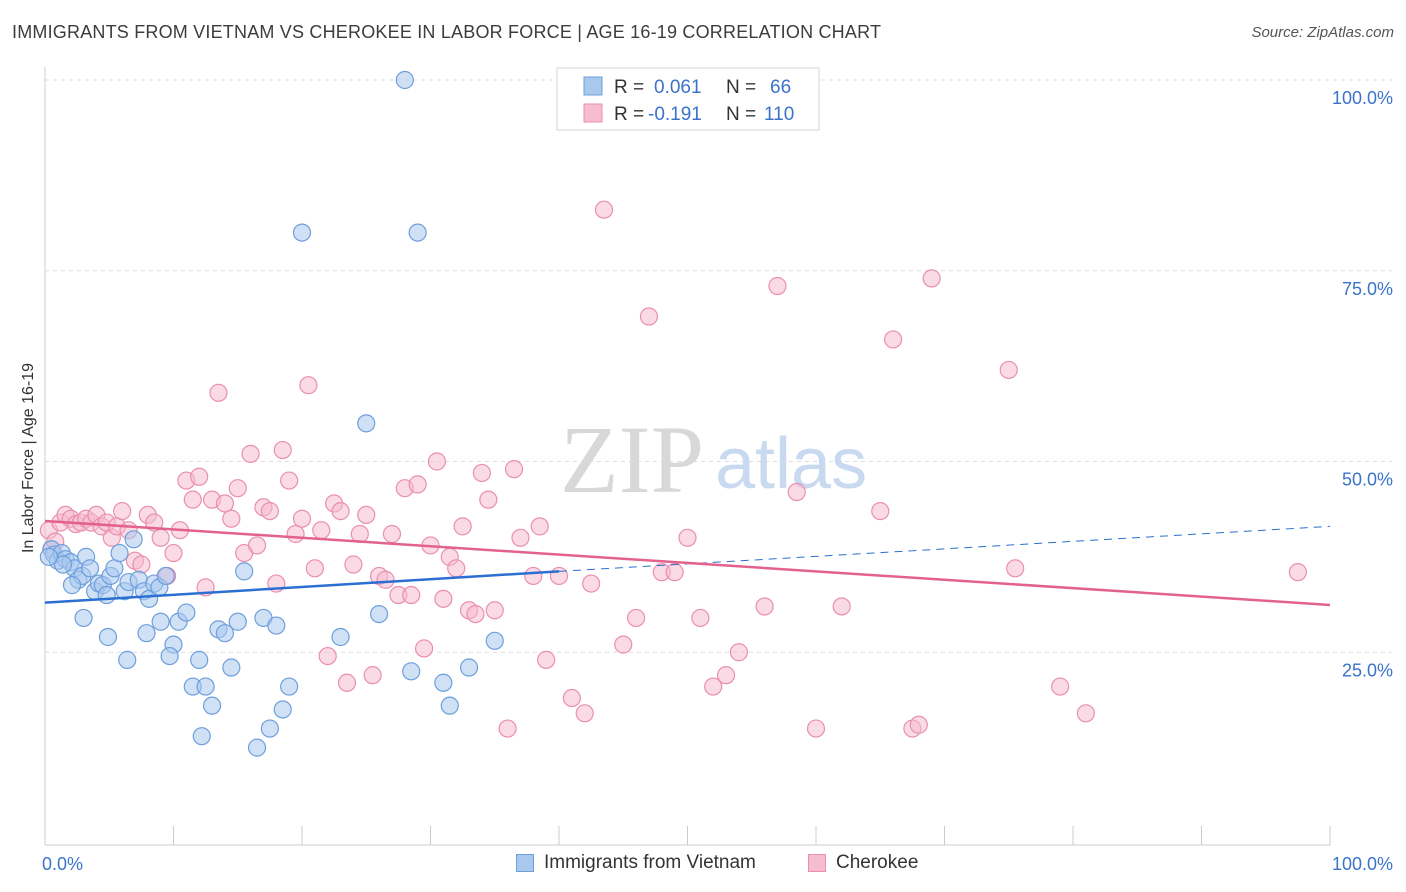 This screenshot has width=1406, height=892. What do you see at coordinates (675, 114) in the screenshot?
I see `legend-r-value: -0.191` at bounding box center [675, 114].